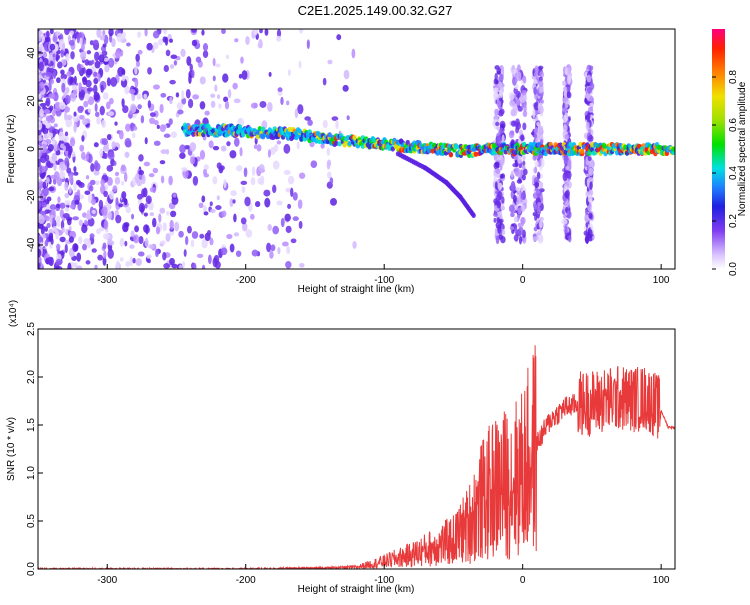 The width and height of the screenshot is (750, 605). What do you see at coordinates (107, 580) in the screenshot?
I see `x-tick-label: -300` at bounding box center [107, 580].